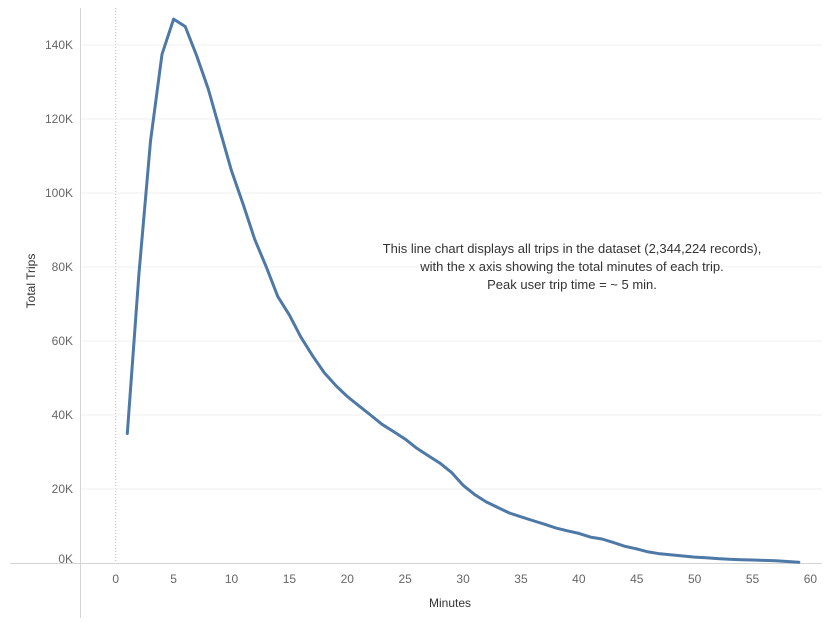 This screenshot has height=623, width=830. What do you see at coordinates (521, 579) in the screenshot?
I see `x-tick-label: 35` at bounding box center [521, 579].